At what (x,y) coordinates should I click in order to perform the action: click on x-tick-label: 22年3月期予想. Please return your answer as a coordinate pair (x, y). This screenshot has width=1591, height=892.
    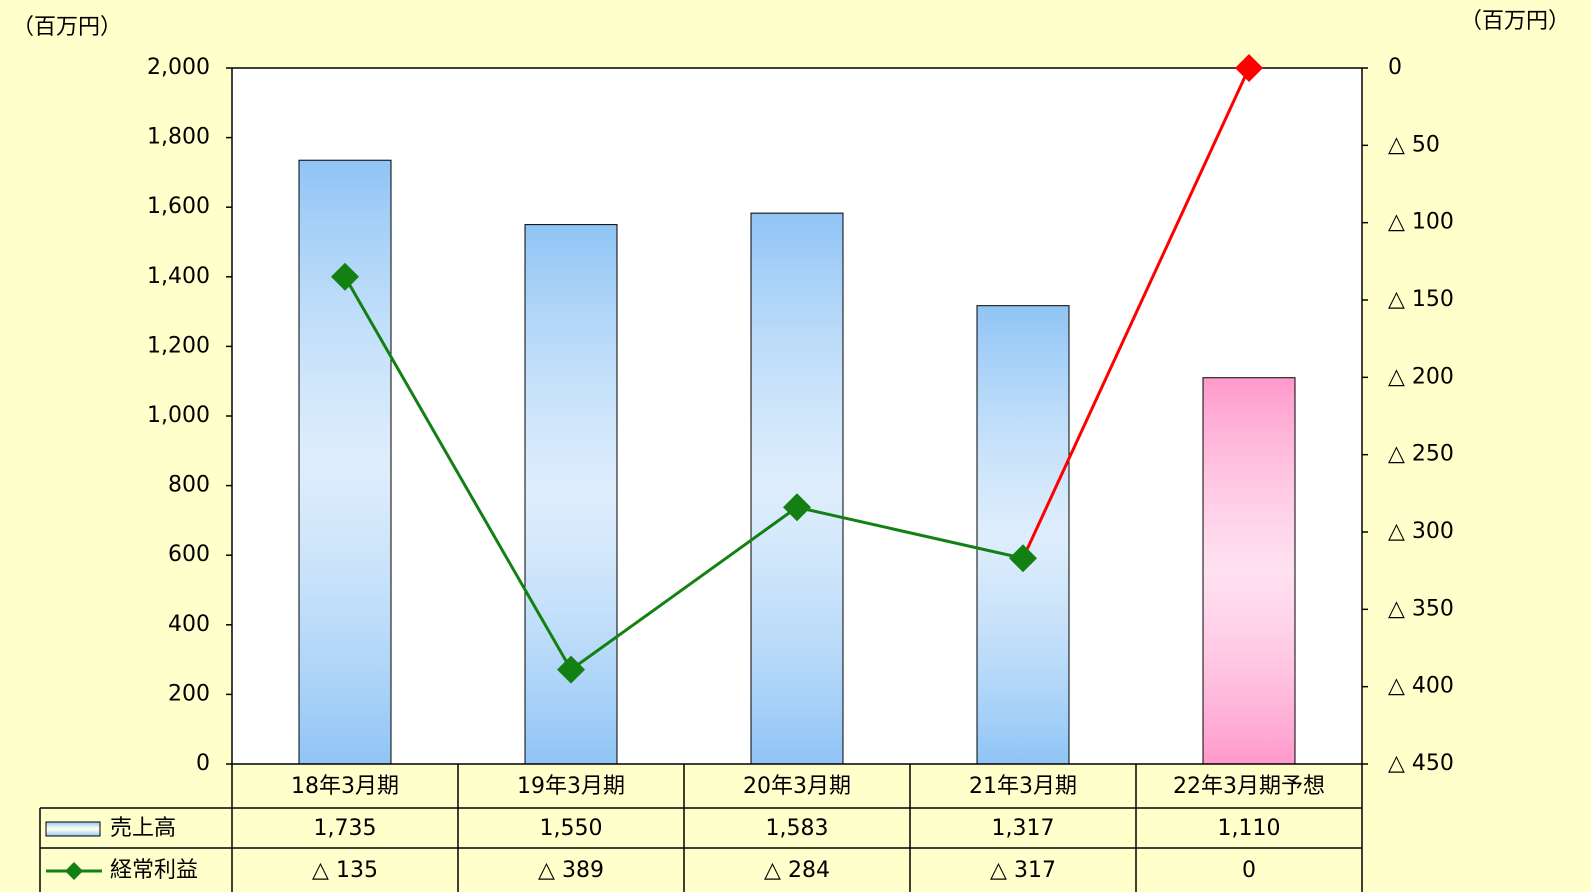
    Looking at the image, I should click on (1249, 786).